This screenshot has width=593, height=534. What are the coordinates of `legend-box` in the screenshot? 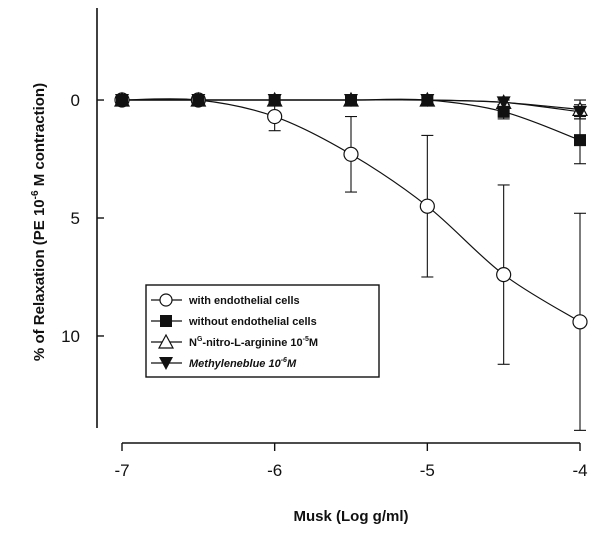 It's located at (262, 331).